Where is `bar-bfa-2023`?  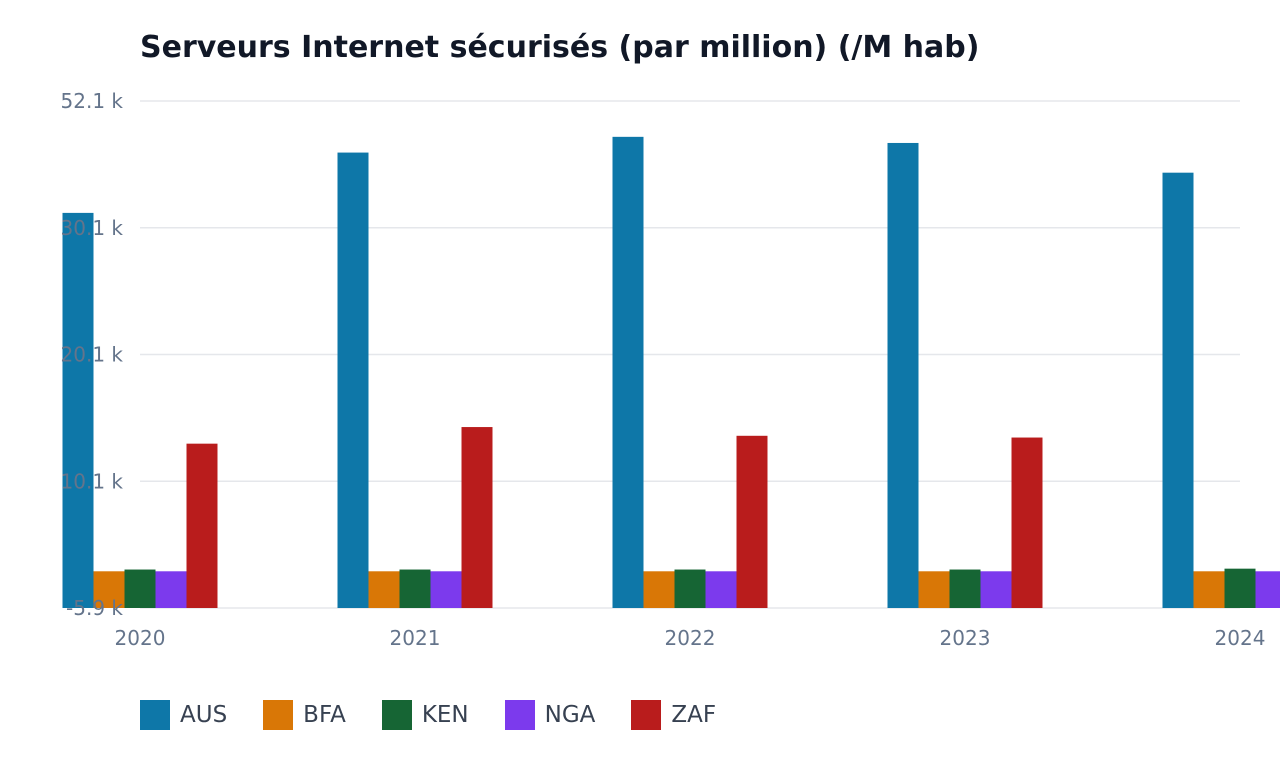 bar-bfa-2023 is located at coordinates (934, 589).